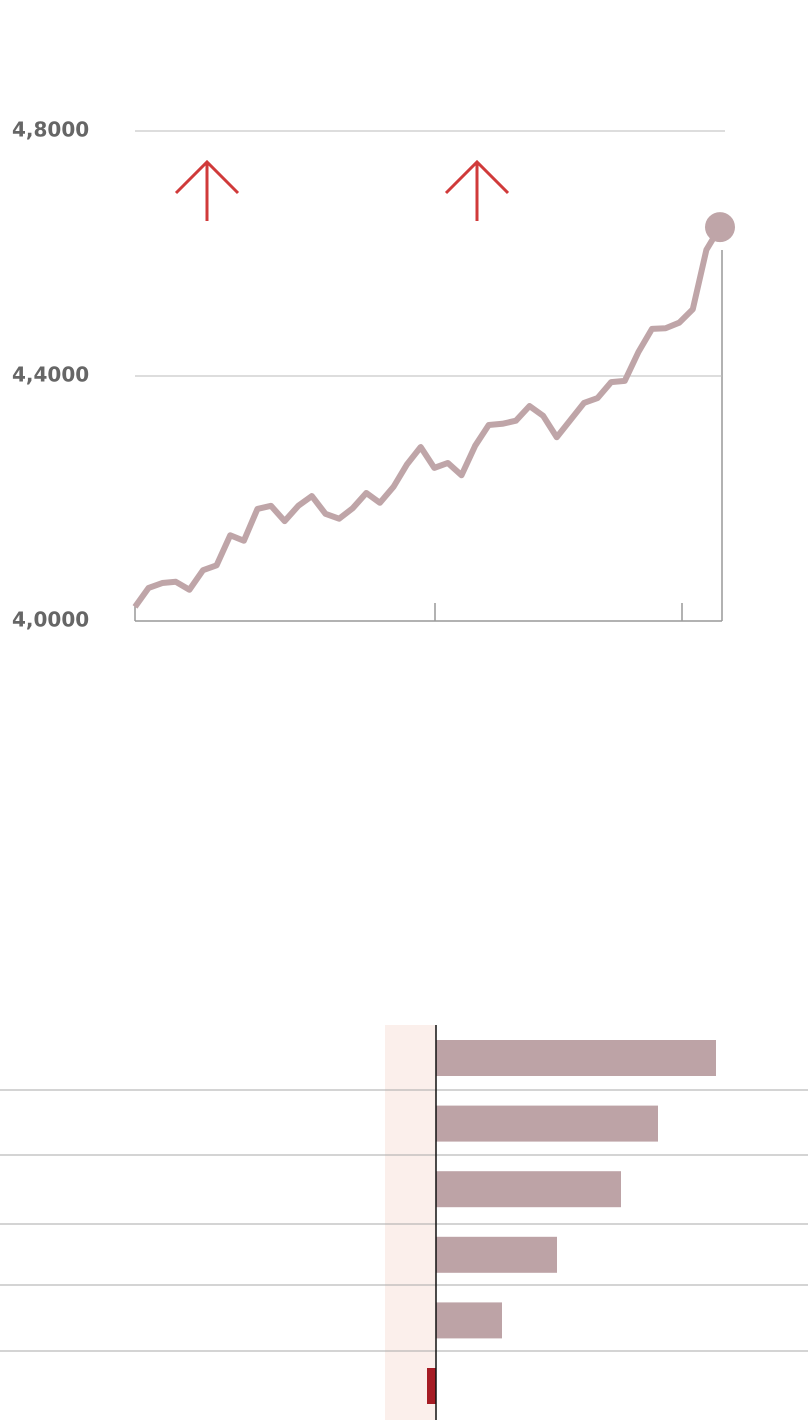  Describe the element at coordinates (410, 1222) in the screenshot. I see `zero-band` at that location.